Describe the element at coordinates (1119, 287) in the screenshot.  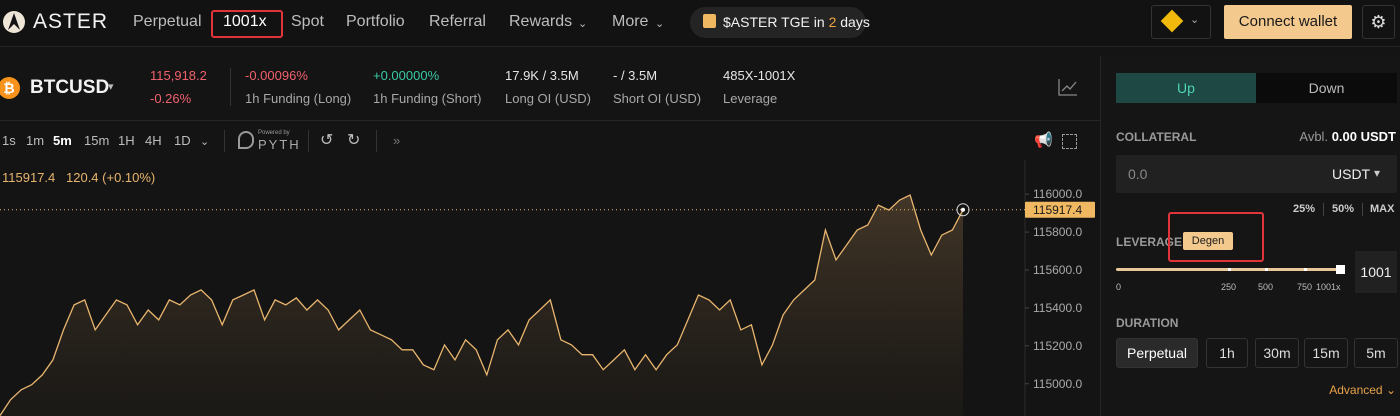
I see `slider-label: 0` at that location.